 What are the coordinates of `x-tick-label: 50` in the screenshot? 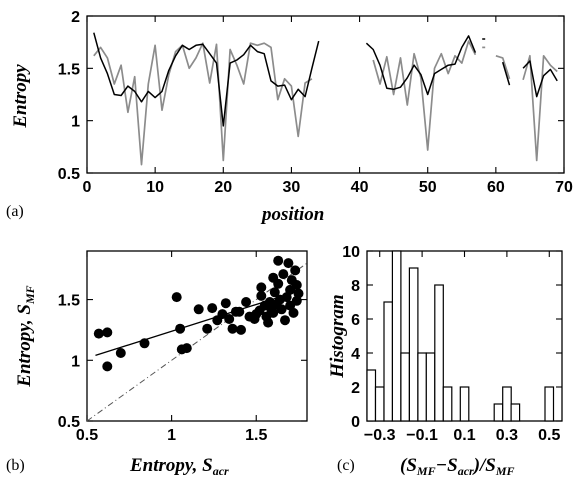 It's located at (428, 187).